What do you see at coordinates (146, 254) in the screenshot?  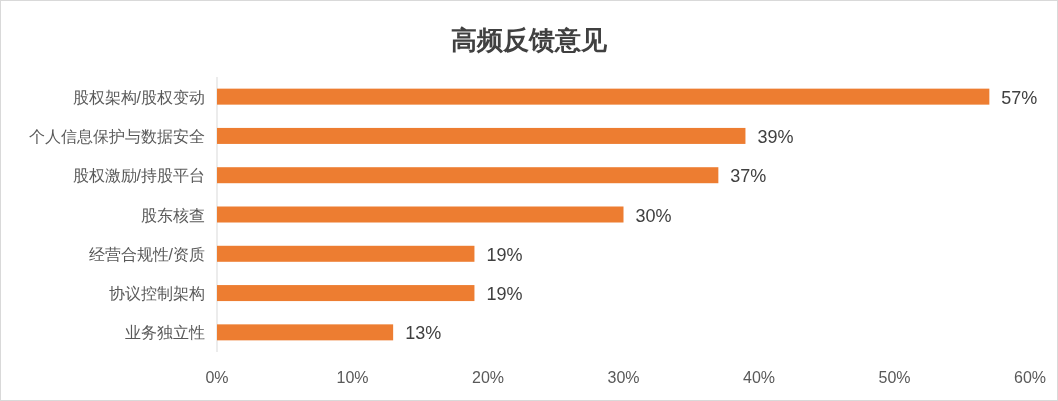 I see `y-tick-label: 经营合规性/资质` at bounding box center [146, 254].